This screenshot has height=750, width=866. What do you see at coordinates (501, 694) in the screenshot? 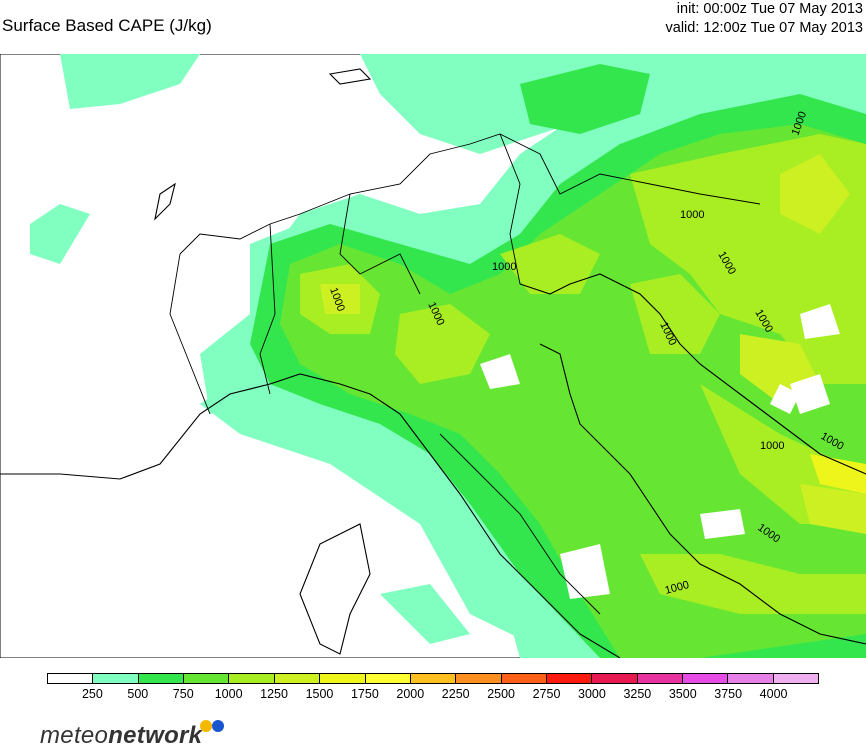
I see `legend-tick: 2500` at bounding box center [501, 694].